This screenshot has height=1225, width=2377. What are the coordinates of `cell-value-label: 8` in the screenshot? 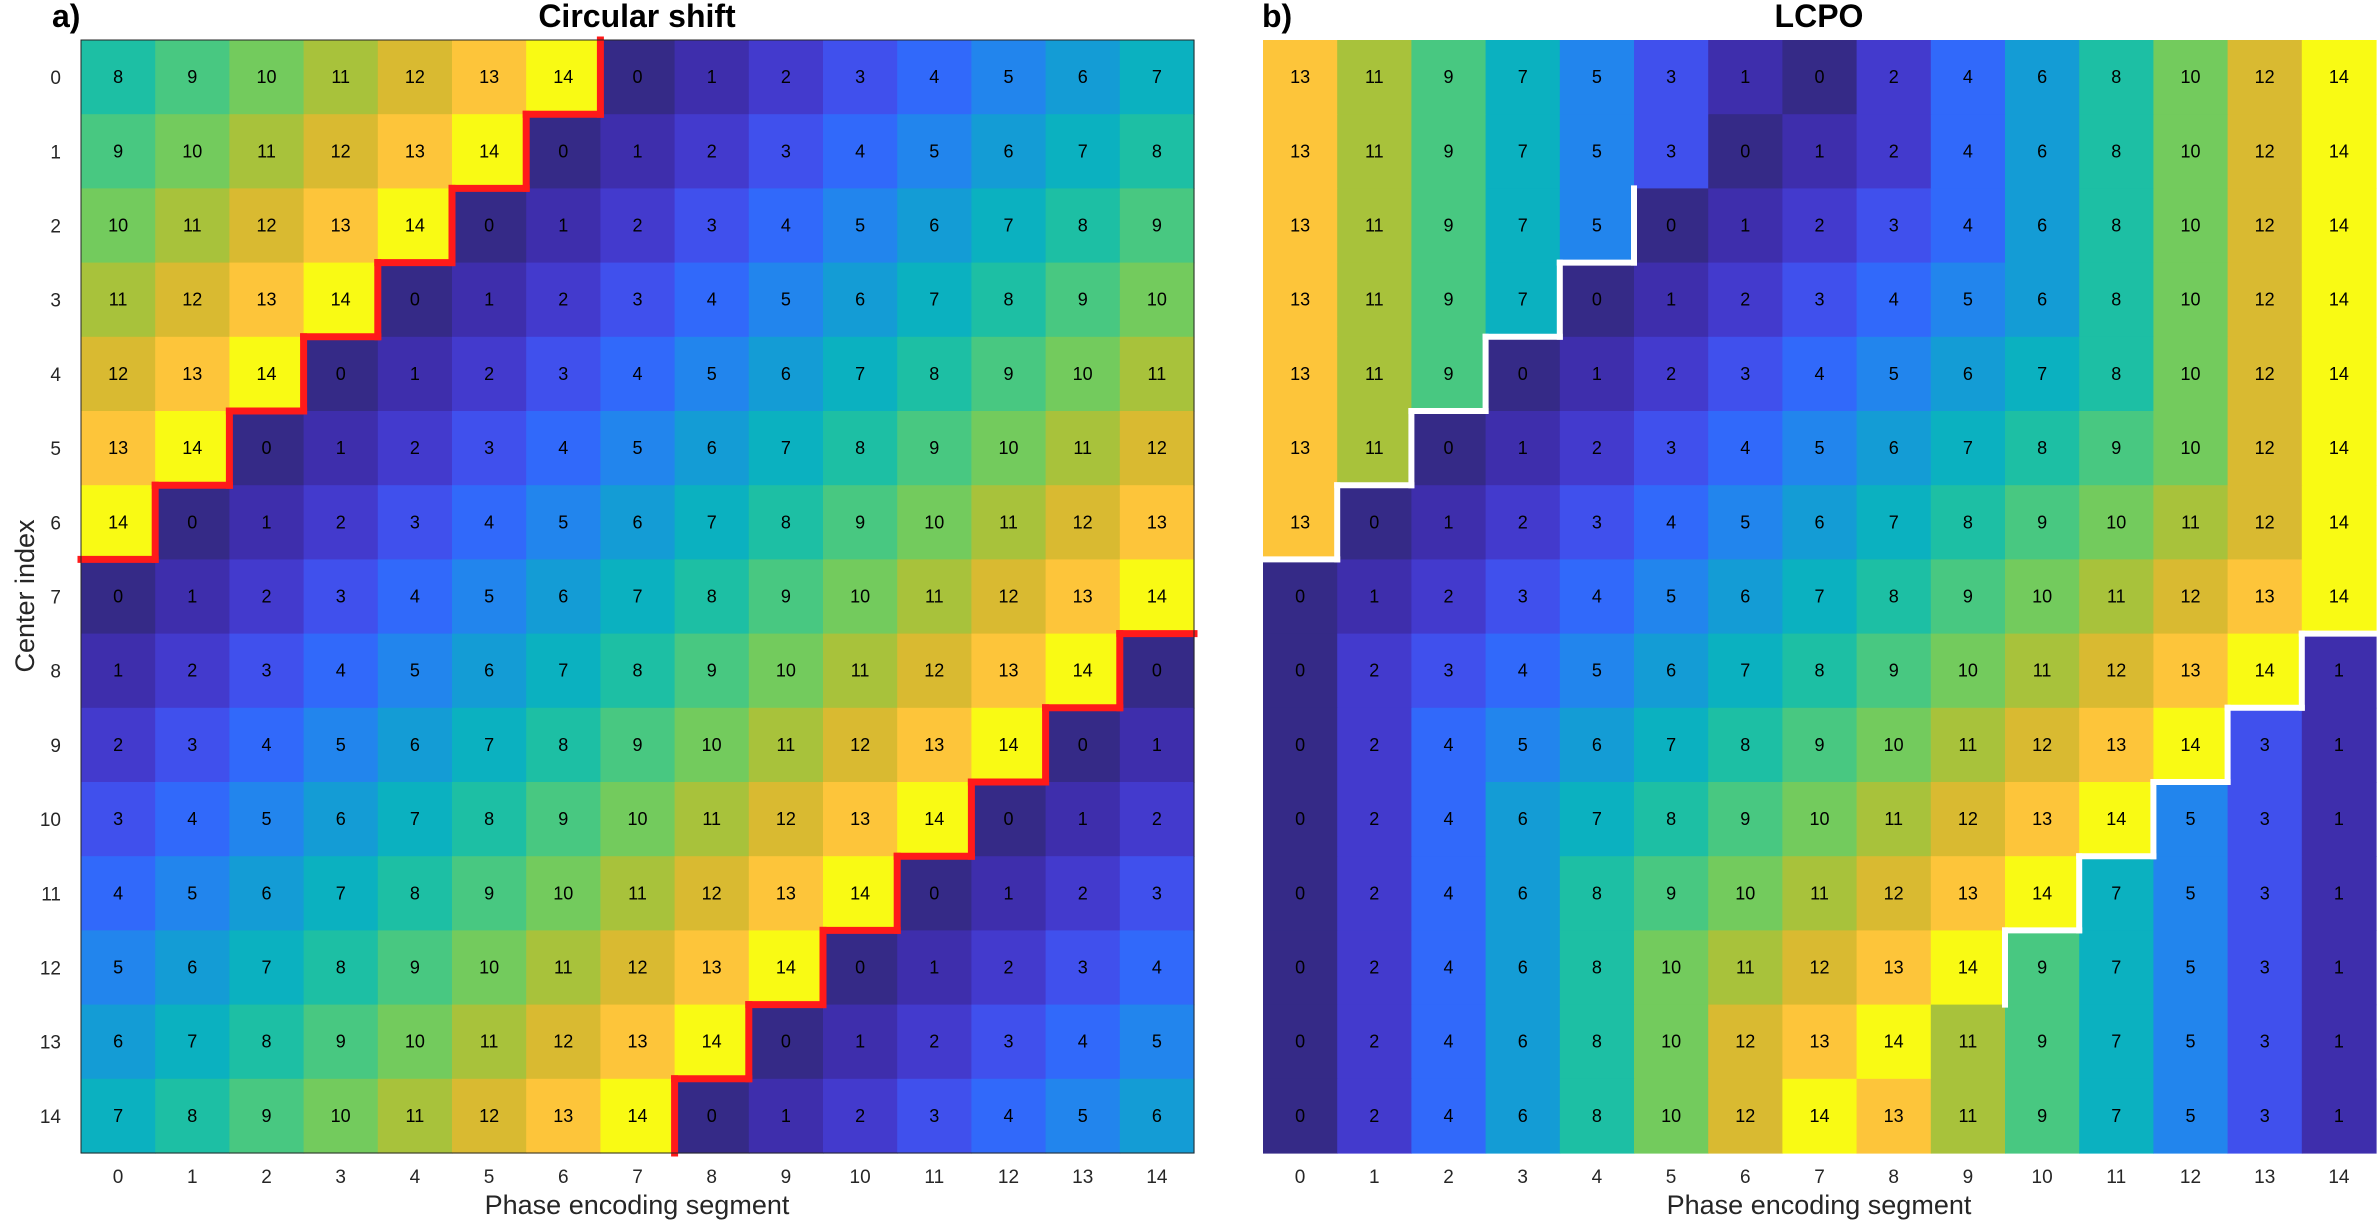 It's located at (2116, 226).